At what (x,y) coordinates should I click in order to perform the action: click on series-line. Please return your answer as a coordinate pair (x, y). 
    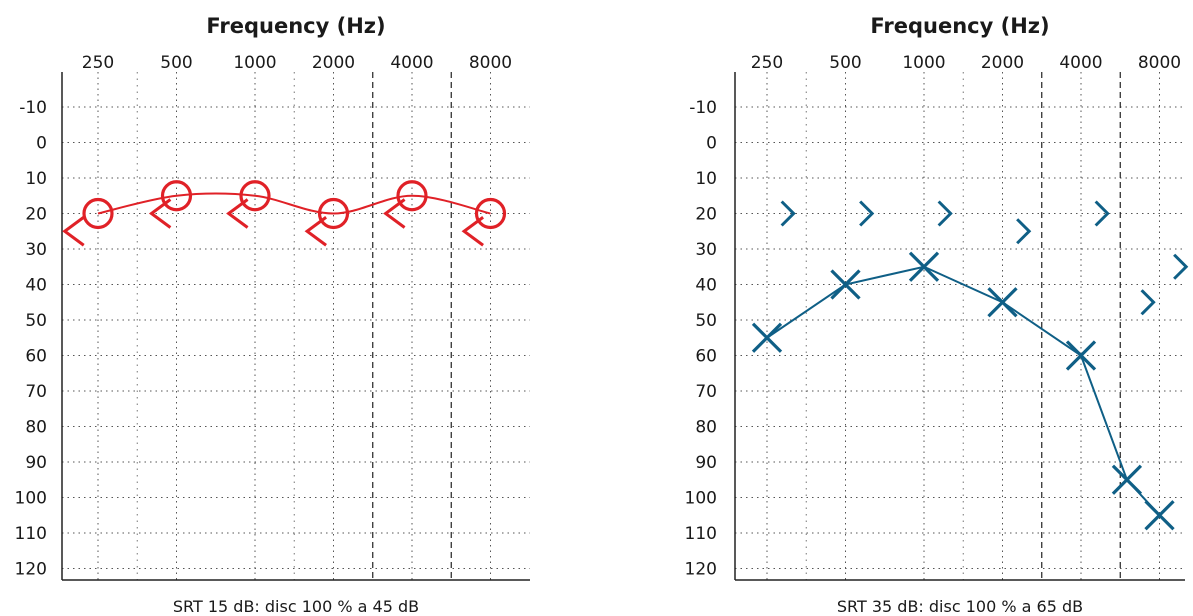
    Looking at the image, I should click on (294, 203).